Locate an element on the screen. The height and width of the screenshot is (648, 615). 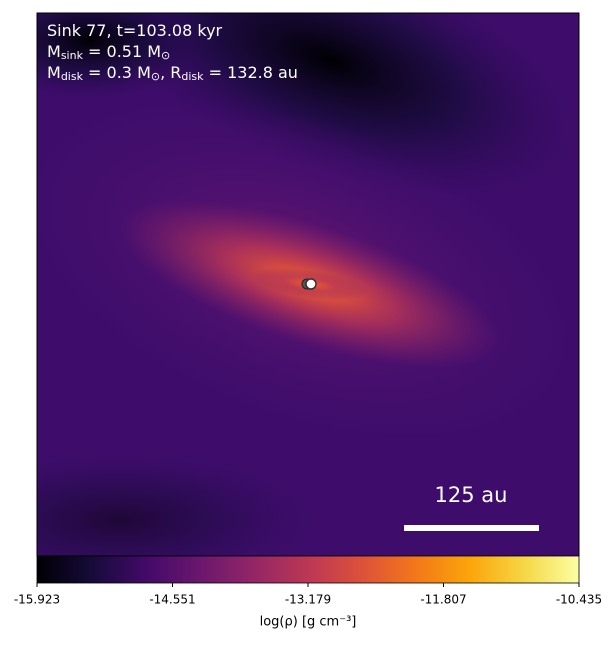
annotation-text: = 0.3 M is located at coordinates (117, 72).